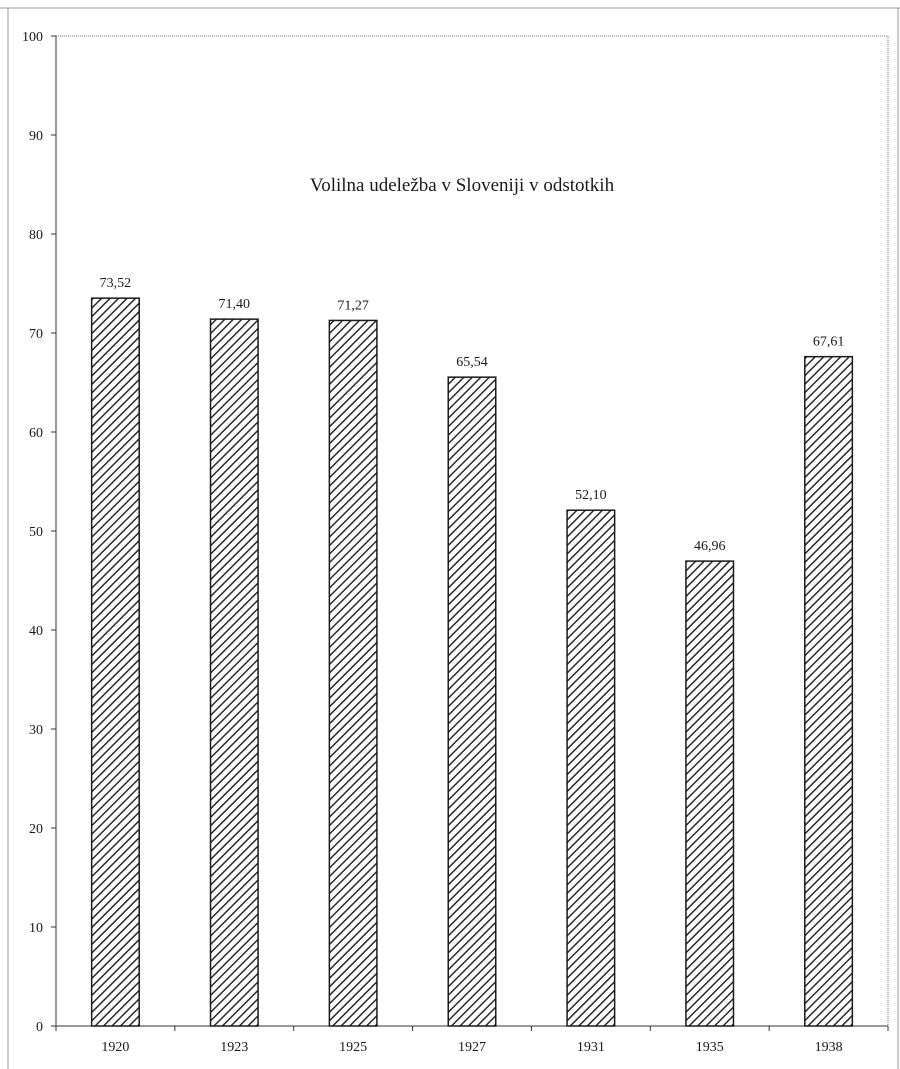 The image size is (900, 1069). I want to click on bar-1931, so click(591, 768).